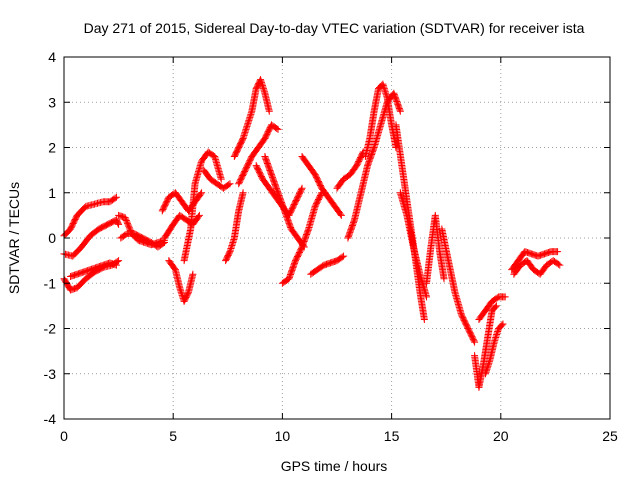 This screenshot has width=640, height=480. Describe the element at coordinates (392, 436) in the screenshot. I see `x-tick-label: 15` at that location.